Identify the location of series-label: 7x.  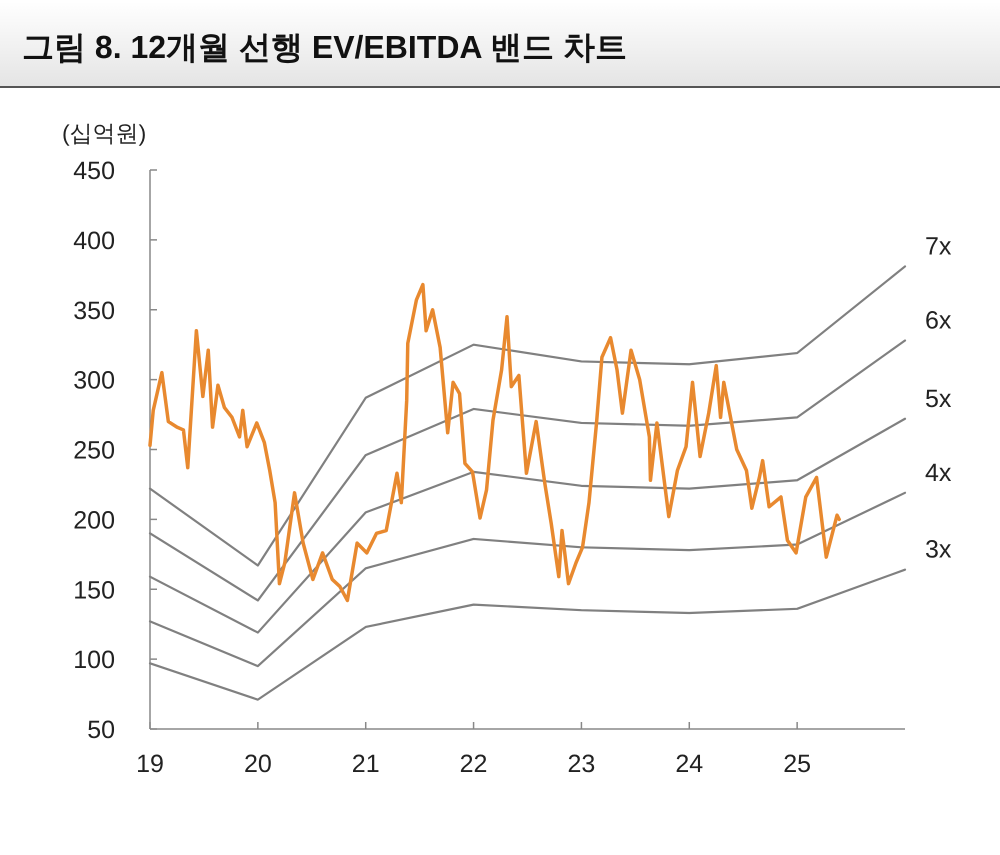
(938, 246).